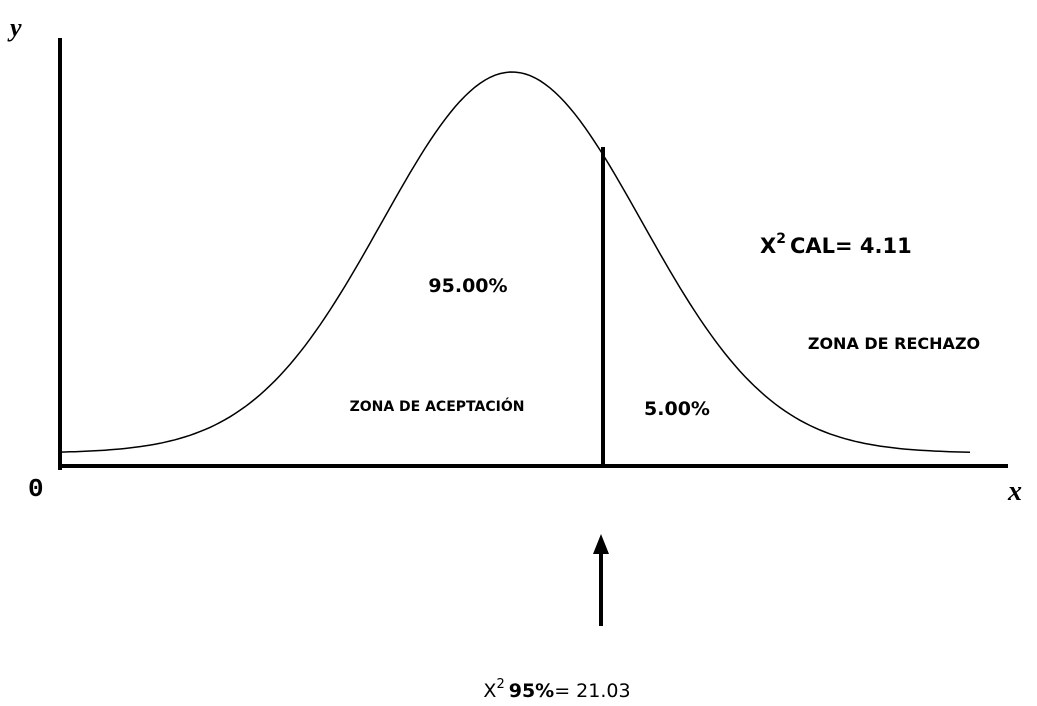 This screenshot has width=1037, height=706. What do you see at coordinates (437, 406) in the screenshot?
I see `acceptance-label: ZONA DE ACEPTACIÓN` at bounding box center [437, 406].